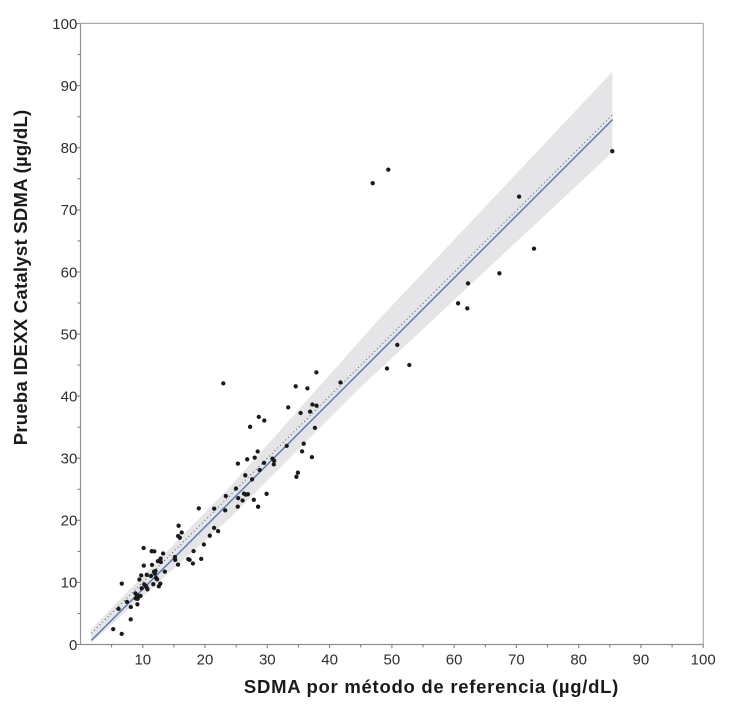  I want to click on svg-text:SDMA por método de referencia: SDMA por método de referencia (µg/dL), so click(431, 686).